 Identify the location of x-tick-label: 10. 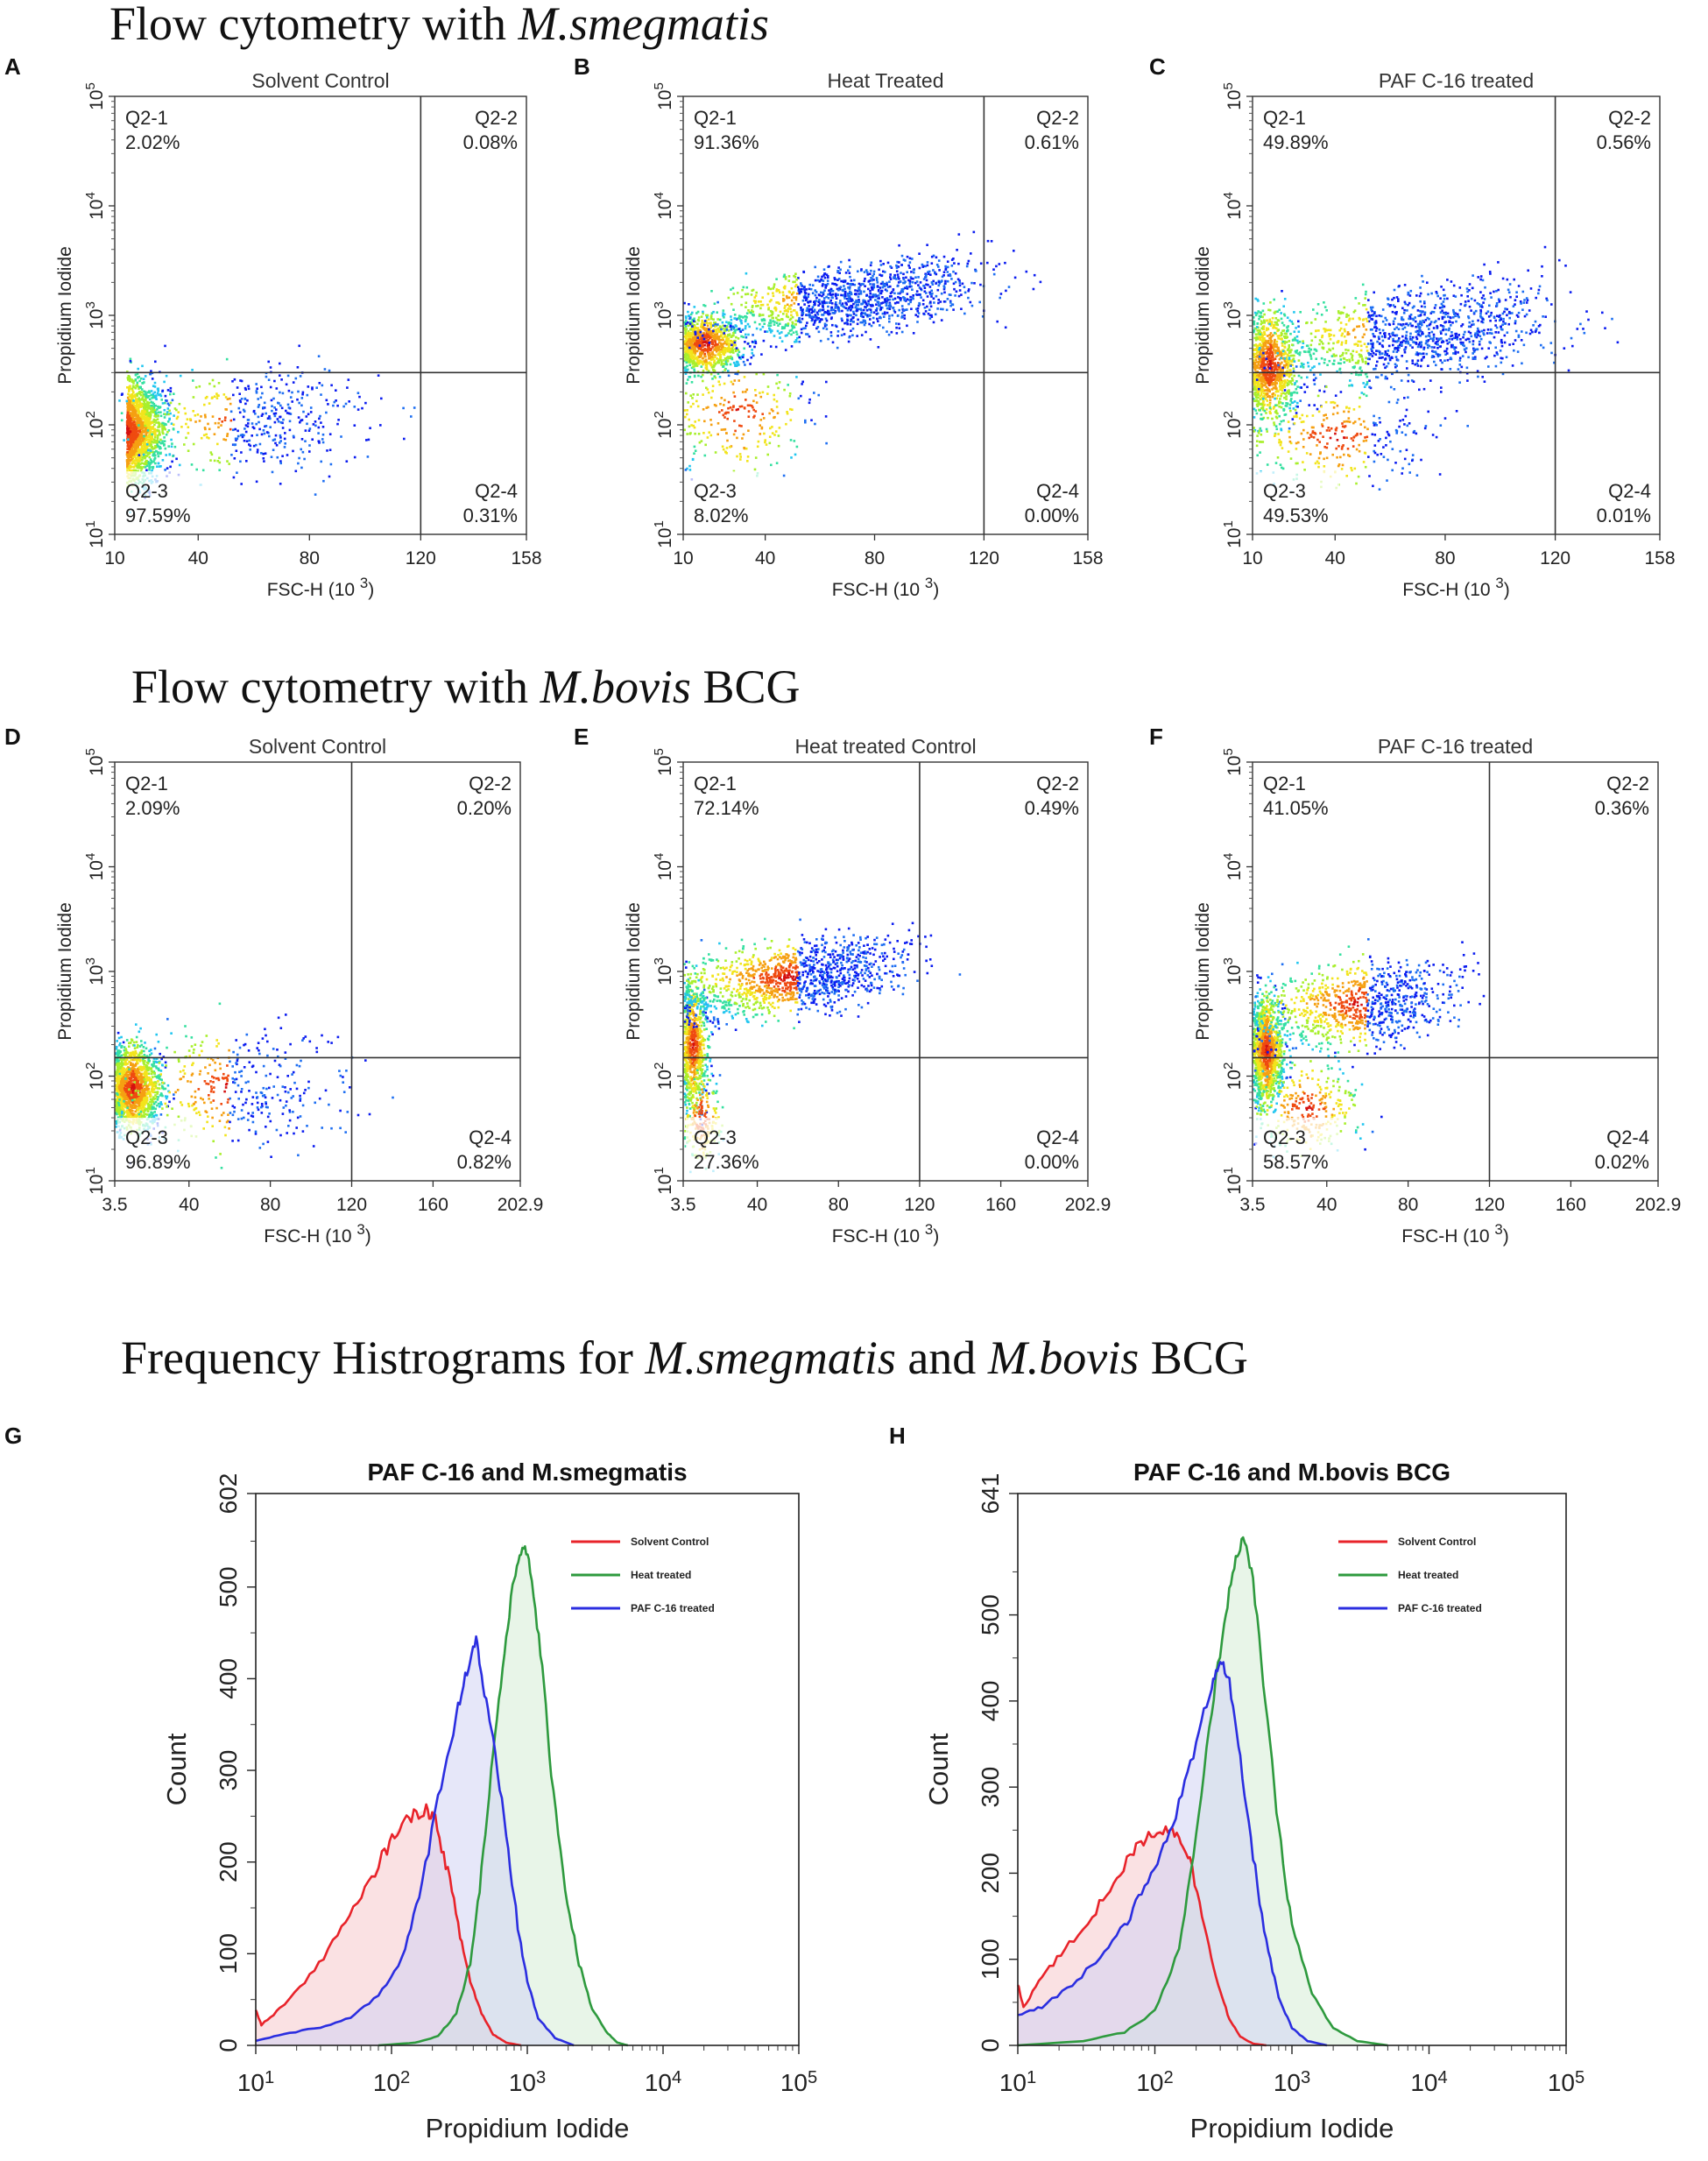
(683, 558).